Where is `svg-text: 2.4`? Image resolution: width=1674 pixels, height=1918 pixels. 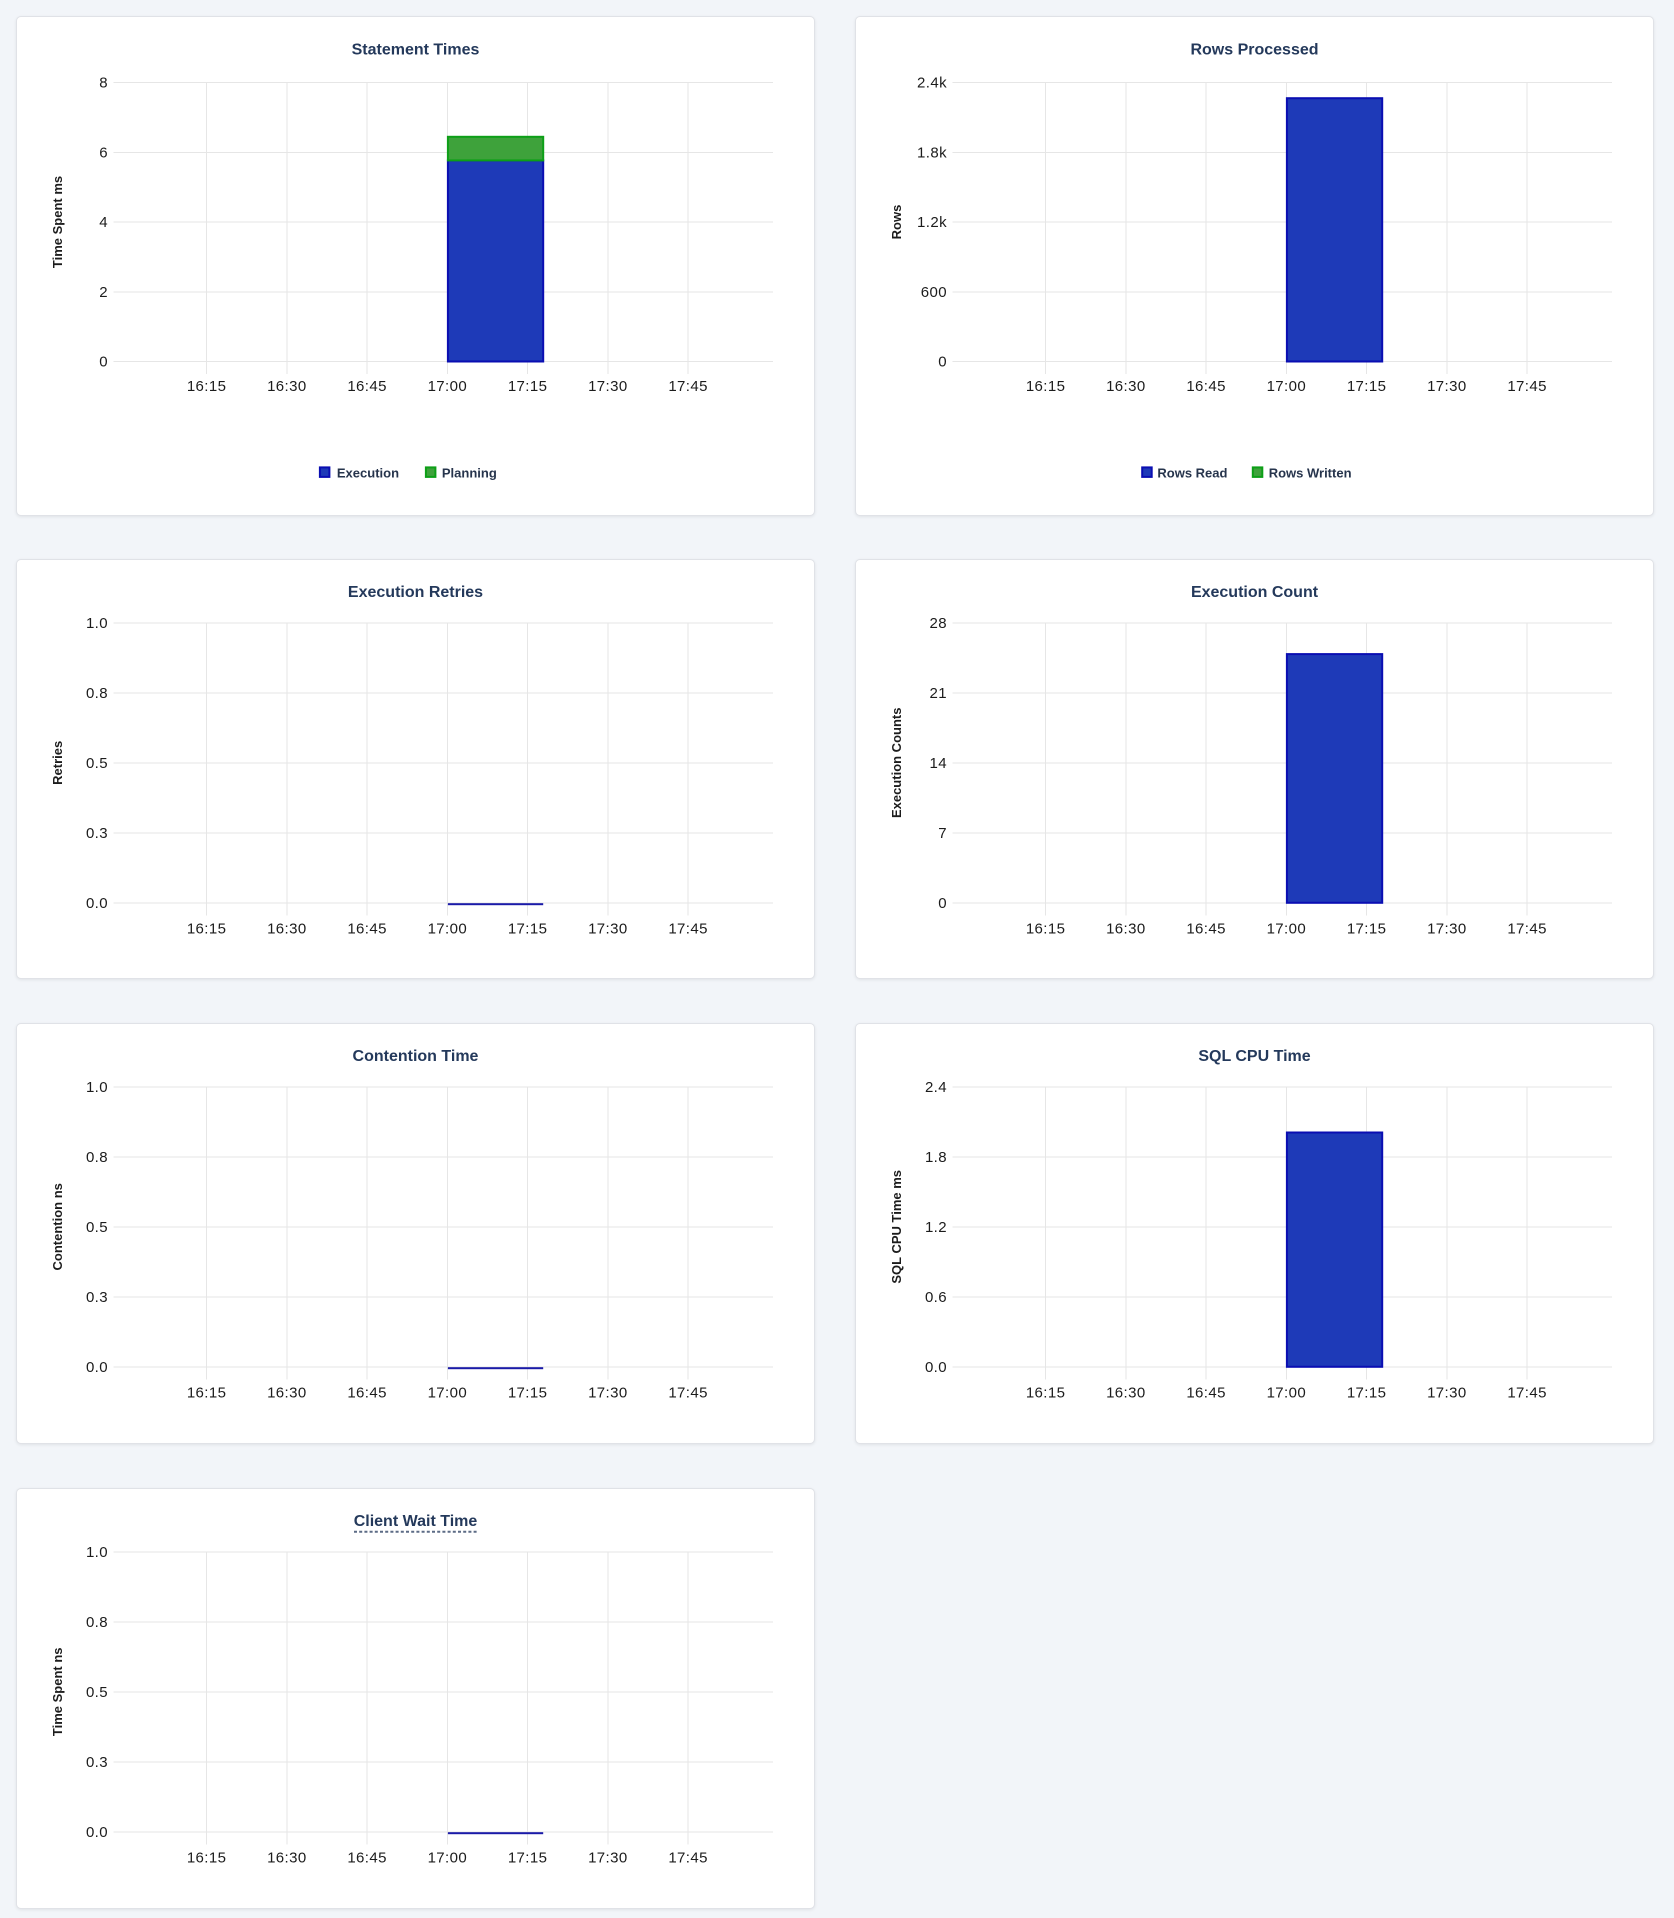
svg-text: 2.4 is located at coordinates (936, 1087).